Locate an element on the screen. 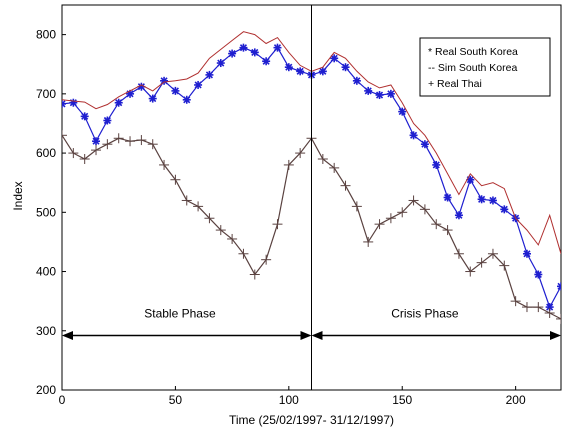  legend-box is located at coordinates (485, 67).